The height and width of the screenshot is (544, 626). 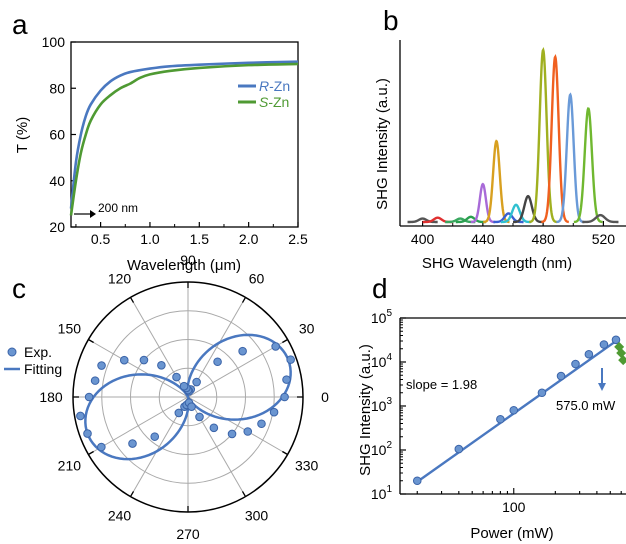 I want to click on ytick-label-a-100: 100, so click(x=54, y=42).